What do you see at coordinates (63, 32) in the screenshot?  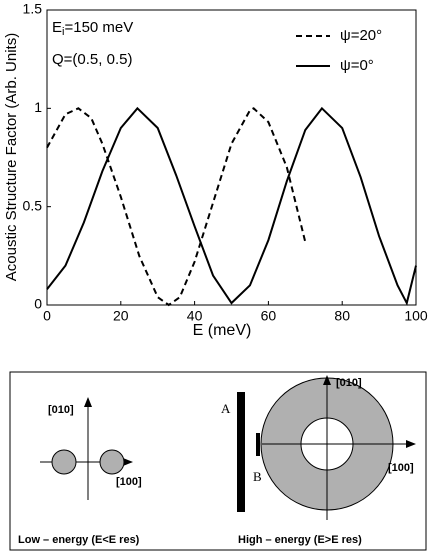 I see `annotation-part: i` at bounding box center [63, 32].